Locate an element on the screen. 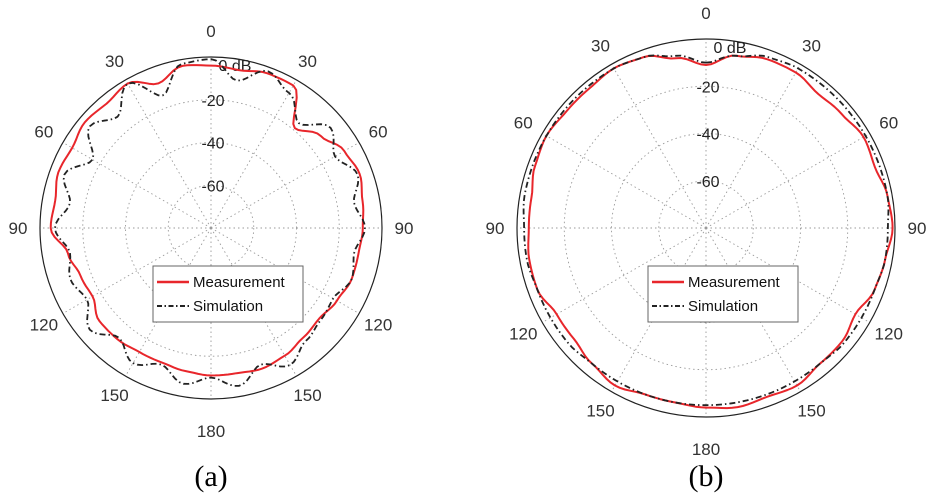  panel-caption: (b) is located at coordinates (706, 476).